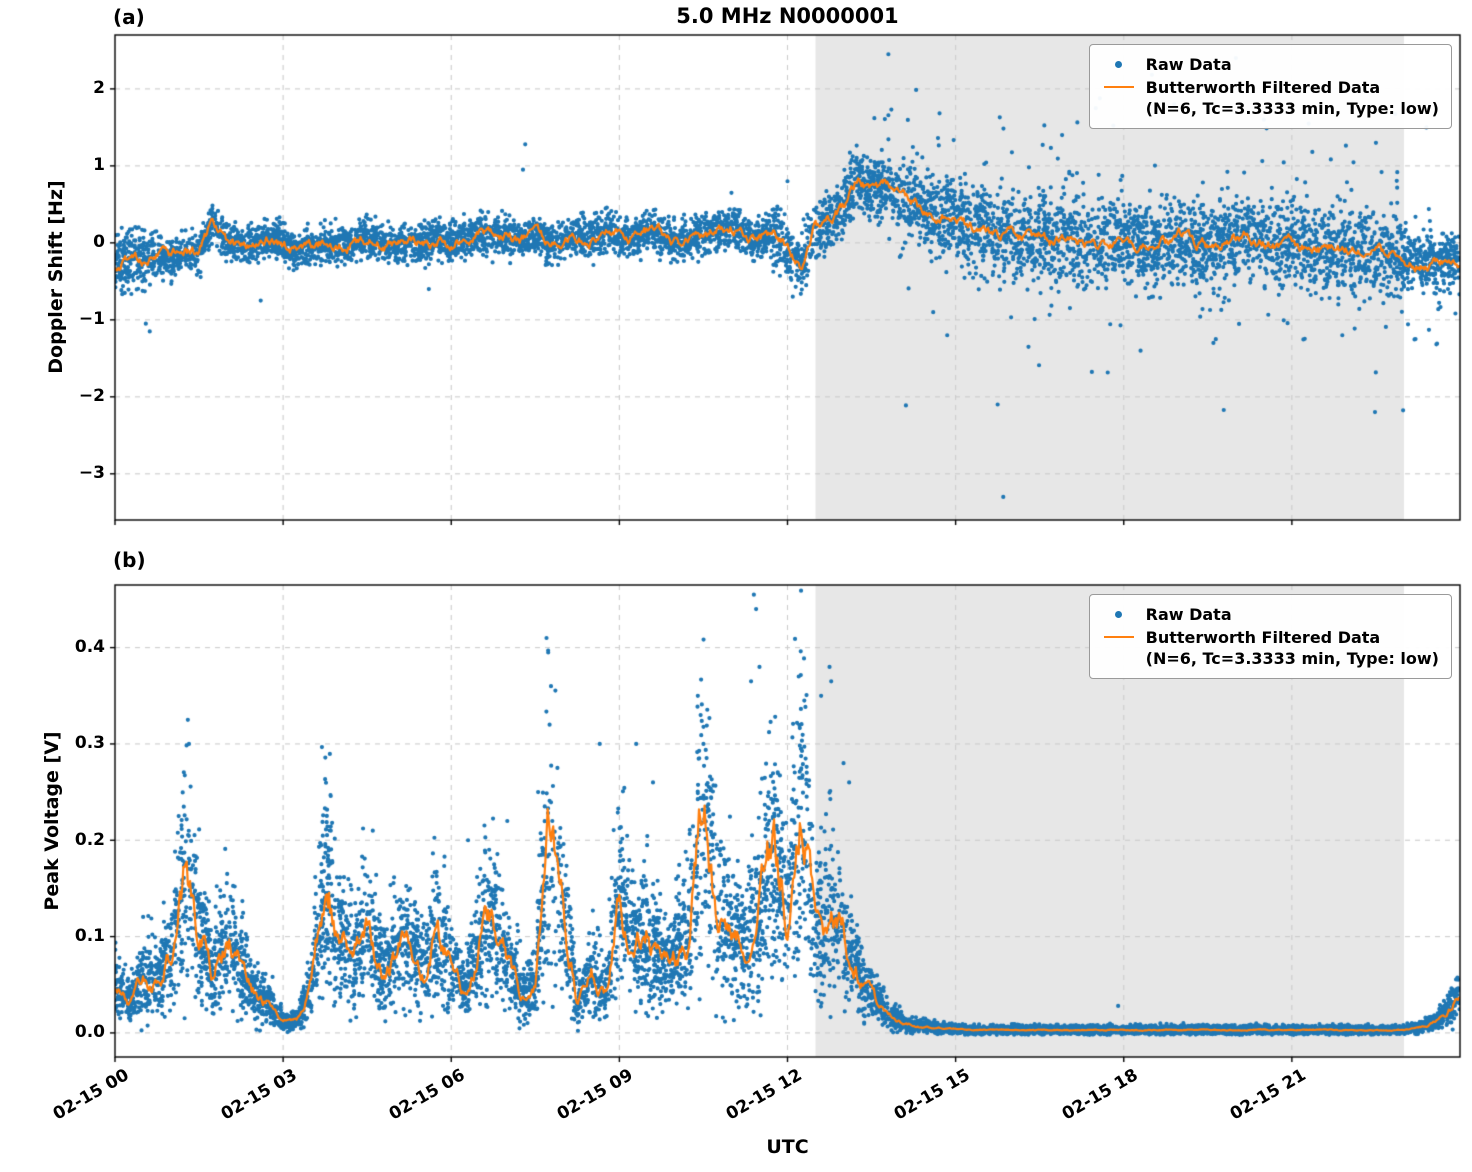 The image size is (1472, 1172). Describe the element at coordinates (129, 17) in the screenshot. I see `panel-a-label: (a)` at that location.